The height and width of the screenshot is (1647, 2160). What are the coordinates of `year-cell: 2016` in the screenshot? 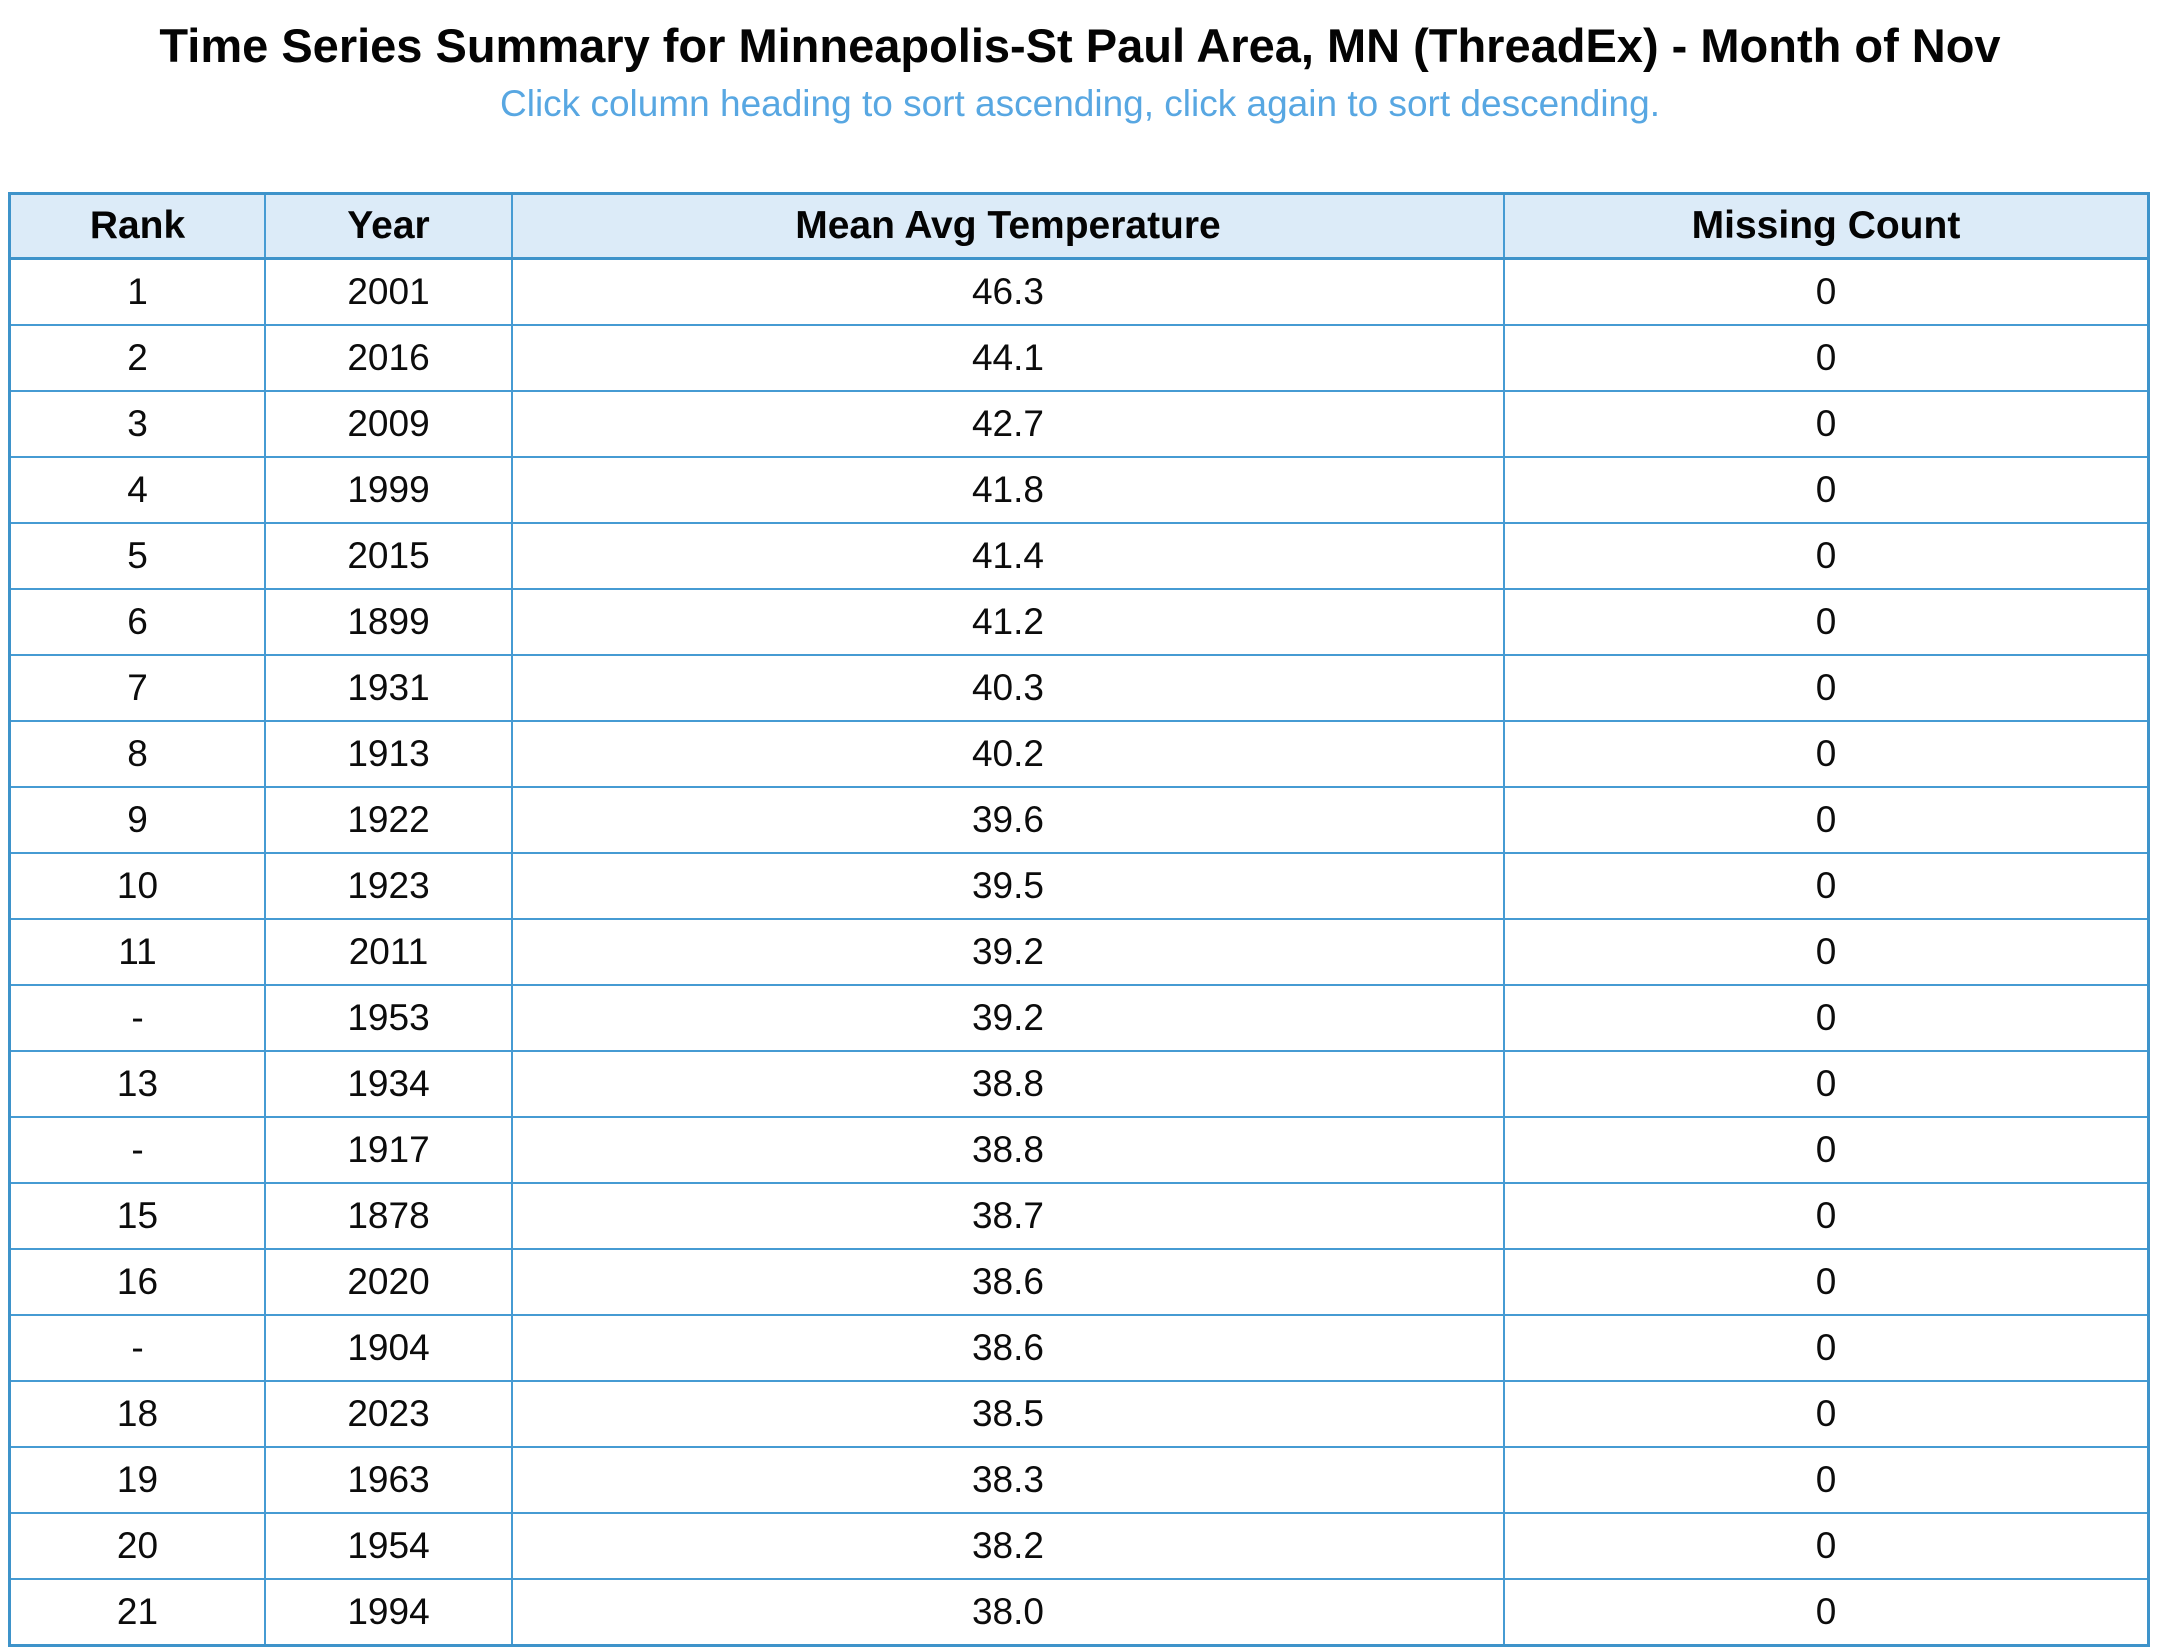 It's located at (388, 358).